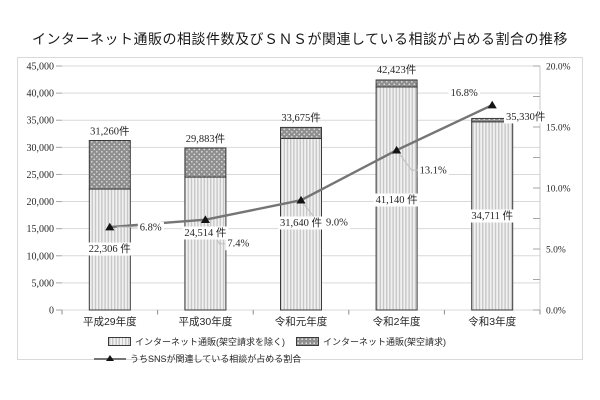  I want to click on legend-label-fictitious: インターネット通販(架空請求), so click(384, 342).